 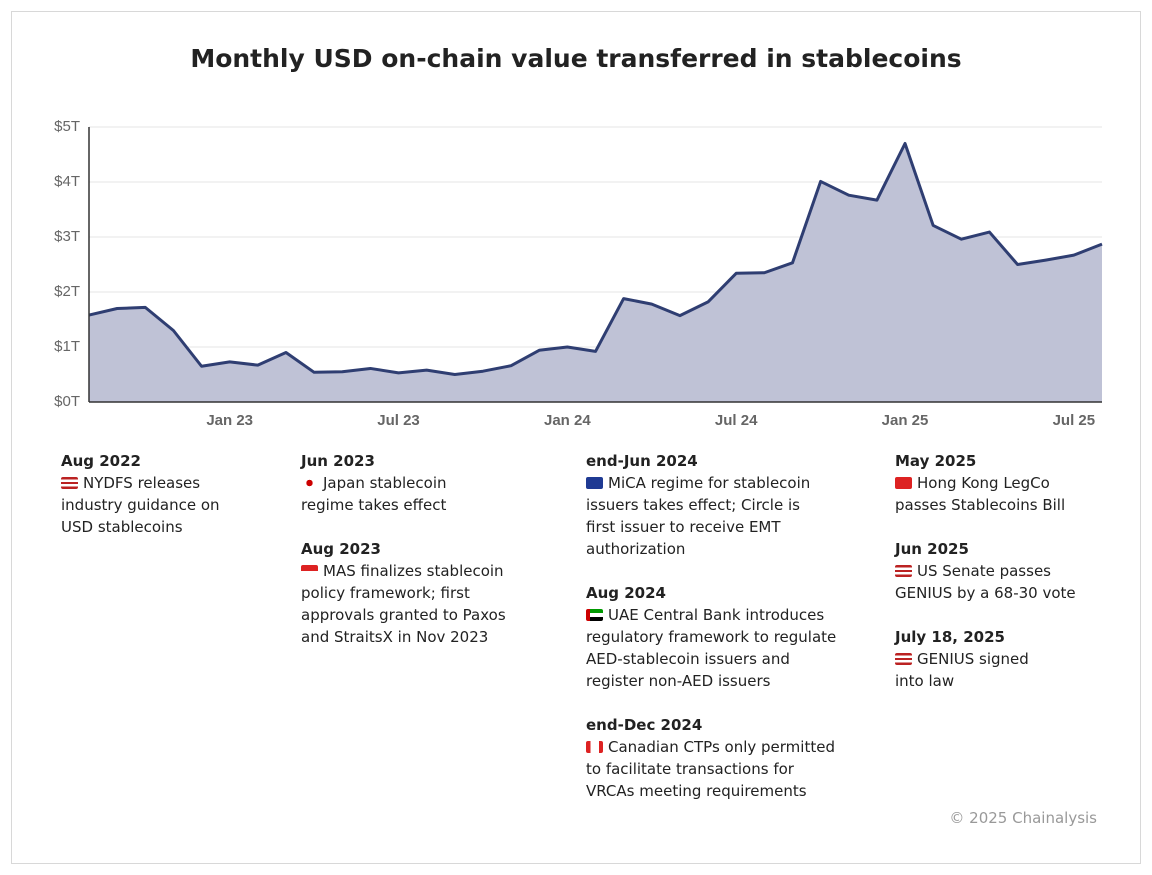 What do you see at coordinates (711, 549) in the screenshot?
I see `annotation-line: authorization` at bounding box center [711, 549].